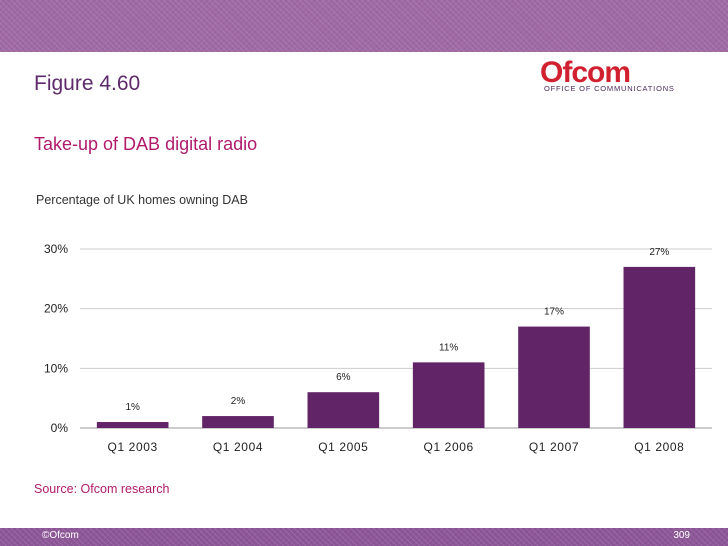 This screenshot has width=728, height=546. Describe the element at coordinates (133, 447) in the screenshot. I see `category-label: Q1 2003` at that location.